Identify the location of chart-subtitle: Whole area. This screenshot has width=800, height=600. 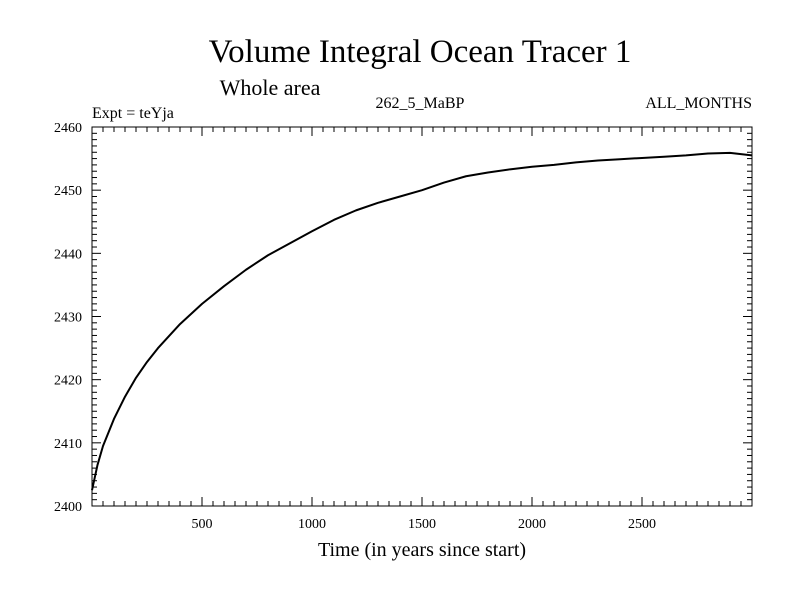
(270, 87).